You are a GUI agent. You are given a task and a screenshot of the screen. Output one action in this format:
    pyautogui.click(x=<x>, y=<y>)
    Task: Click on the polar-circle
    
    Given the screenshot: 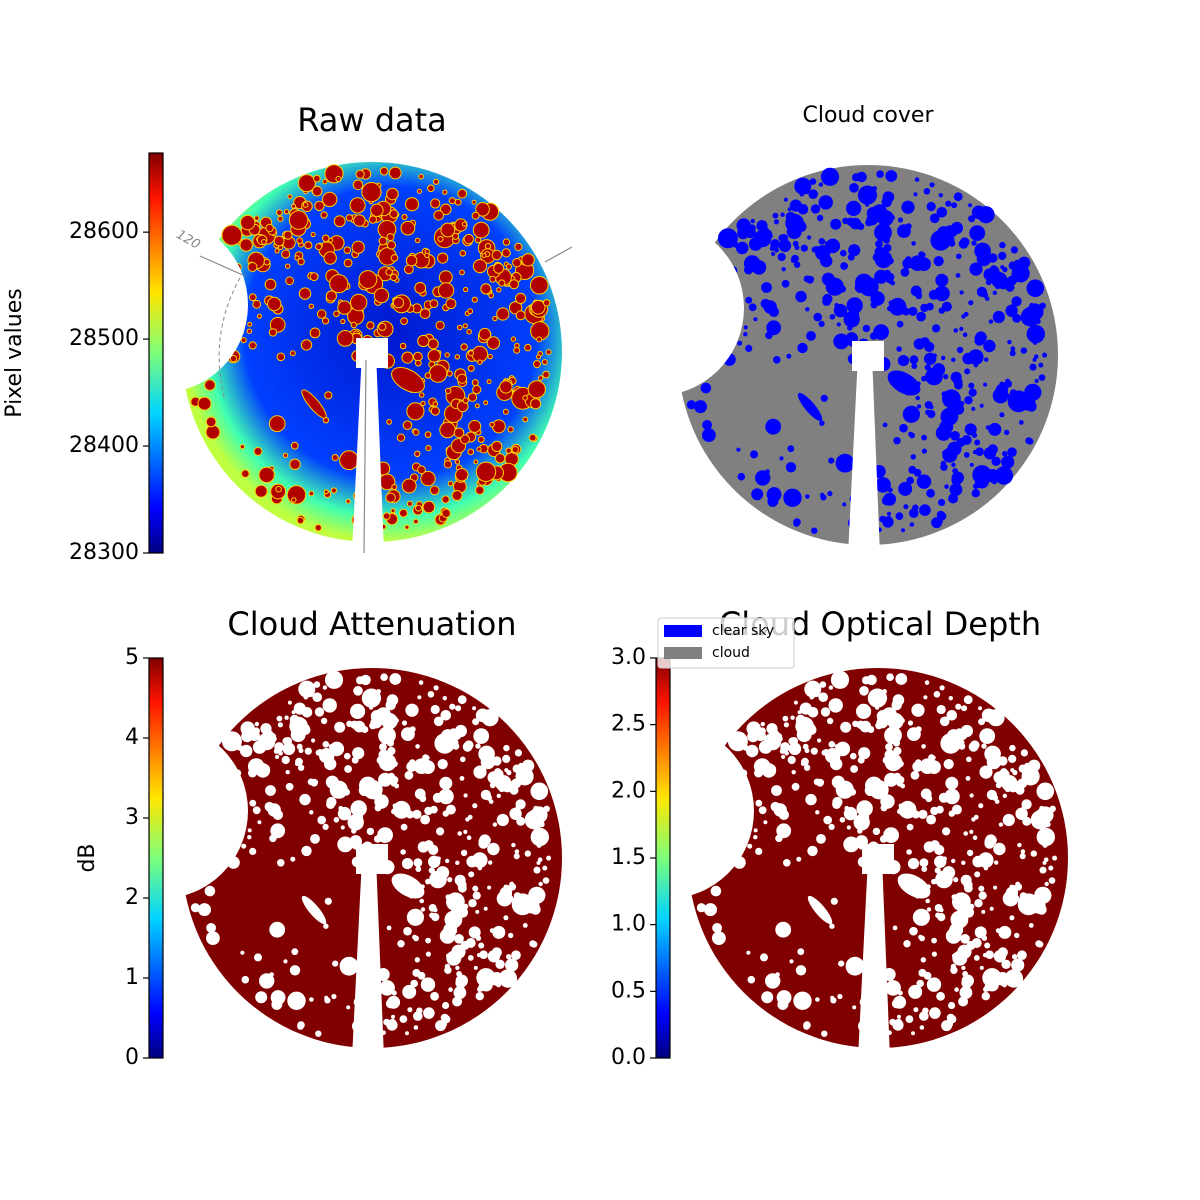 What is the action you would take?
    pyautogui.click(x=229, y=339)
    